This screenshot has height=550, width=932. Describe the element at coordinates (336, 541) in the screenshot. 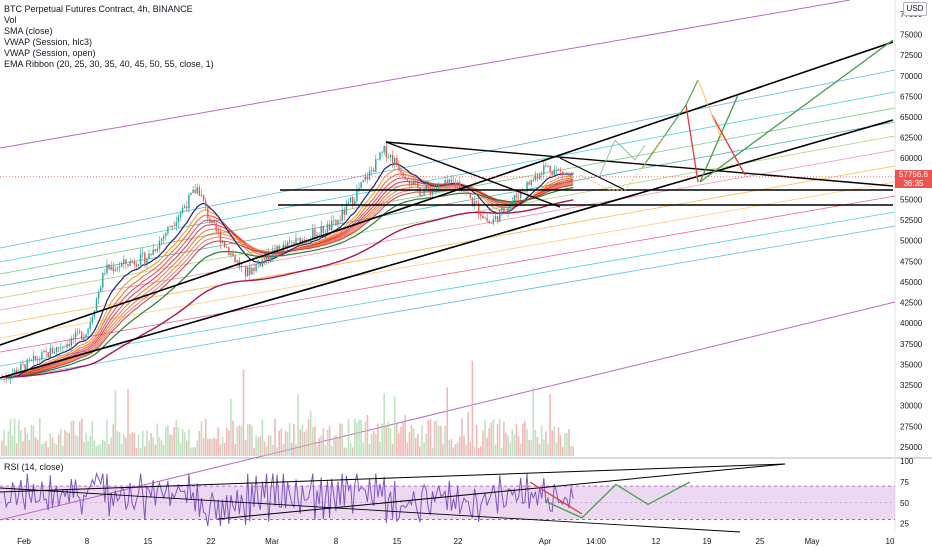

I see `time-tick-5: 8` at that location.